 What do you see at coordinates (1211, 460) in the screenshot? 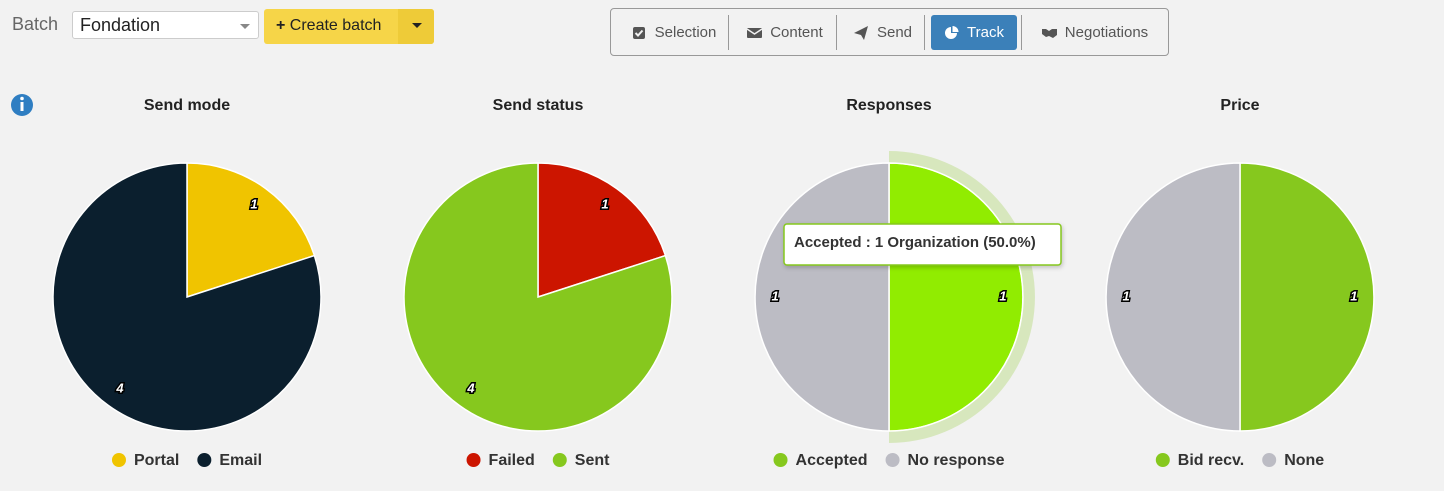
I see `legend-label: Bid recv.` at bounding box center [1211, 460].